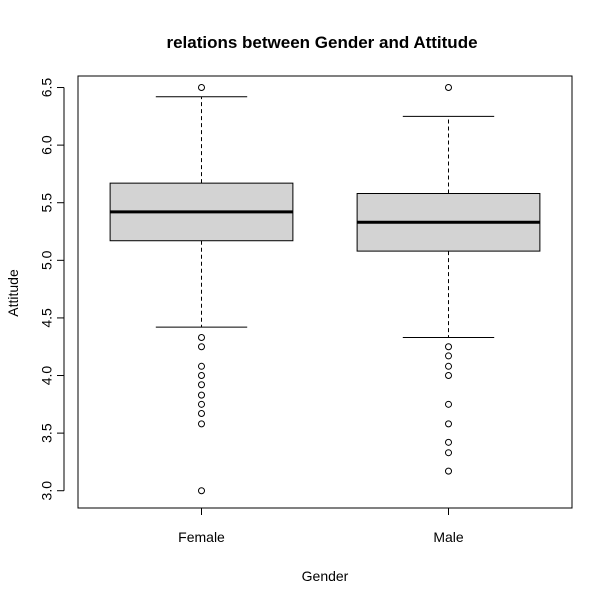 The height and width of the screenshot is (606, 612). I want to click on chart-title: relations between Gender and Attitude, so click(321, 42).